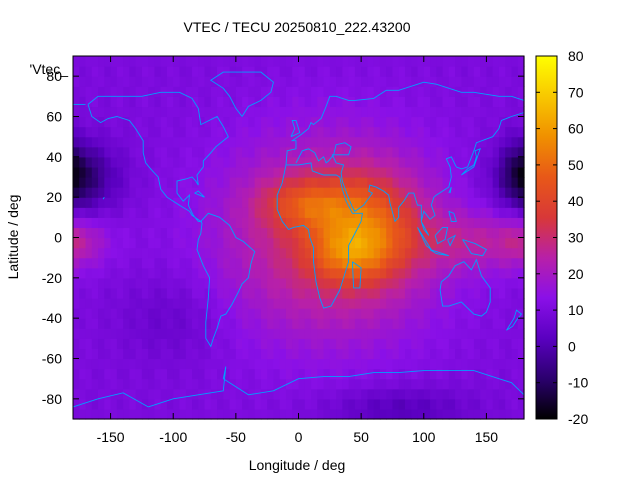 This screenshot has width=640, height=480. I want to click on x-tick-label: -100, so click(173, 437).